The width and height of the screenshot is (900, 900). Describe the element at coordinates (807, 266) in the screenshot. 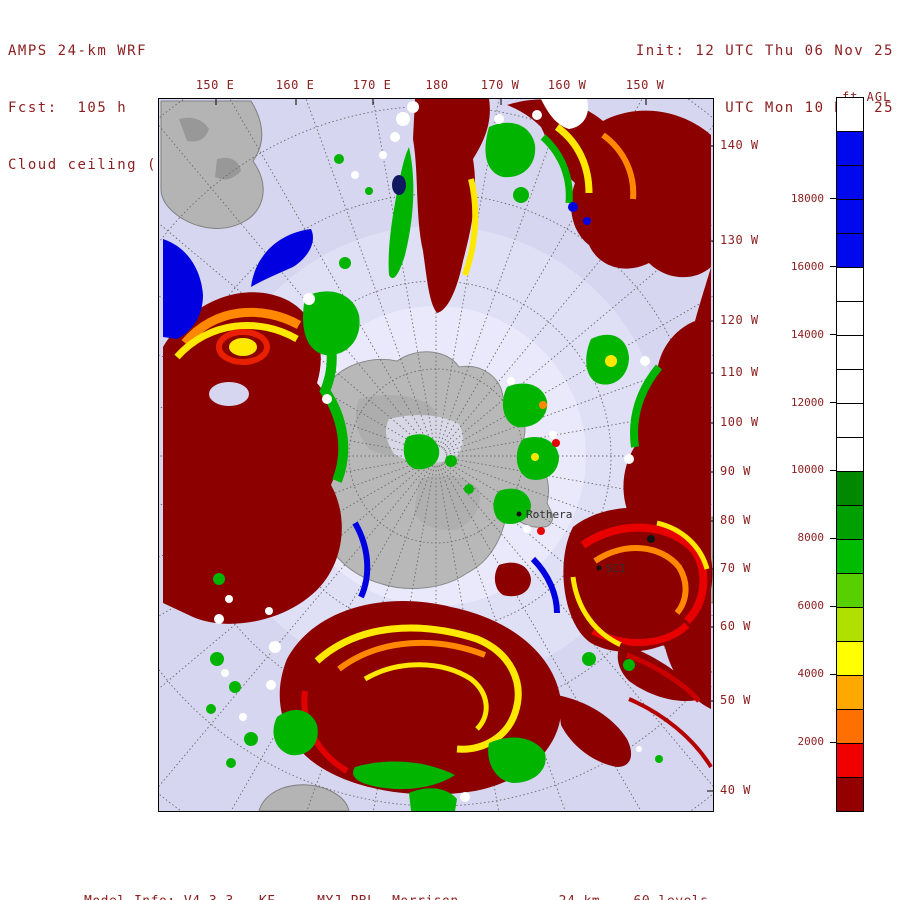

I see `colorbar-tick-label: 16000` at that location.